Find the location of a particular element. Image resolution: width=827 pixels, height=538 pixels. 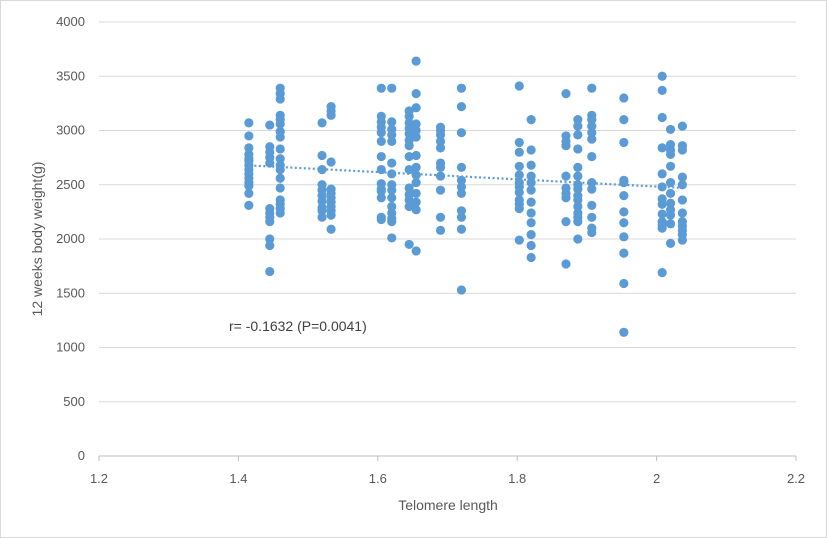

x-tick-label: 1.2 is located at coordinates (99, 478).